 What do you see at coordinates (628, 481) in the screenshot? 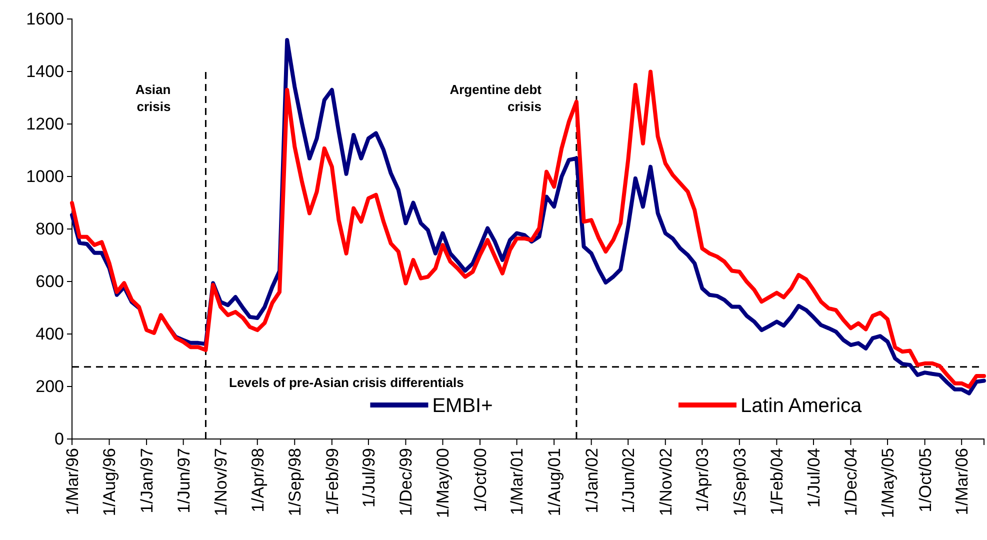
I see `x-tick-label: 1/Jun/02` at bounding box center [628, 481].